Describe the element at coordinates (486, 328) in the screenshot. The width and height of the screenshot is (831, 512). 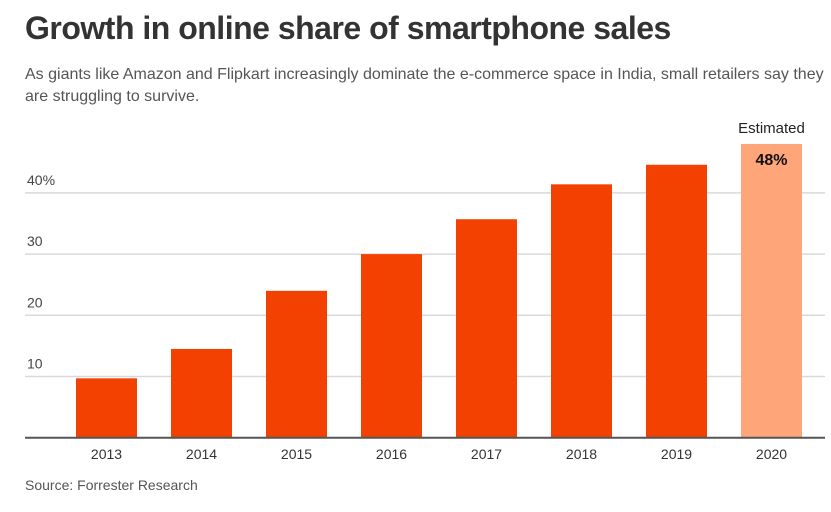
I see `bar-2017` at that location.